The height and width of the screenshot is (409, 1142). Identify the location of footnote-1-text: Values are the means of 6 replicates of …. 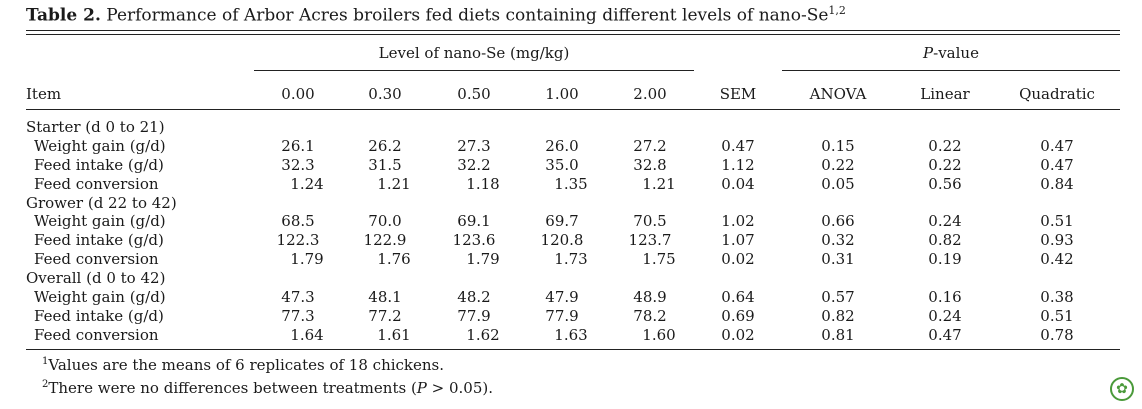
(246, 365).